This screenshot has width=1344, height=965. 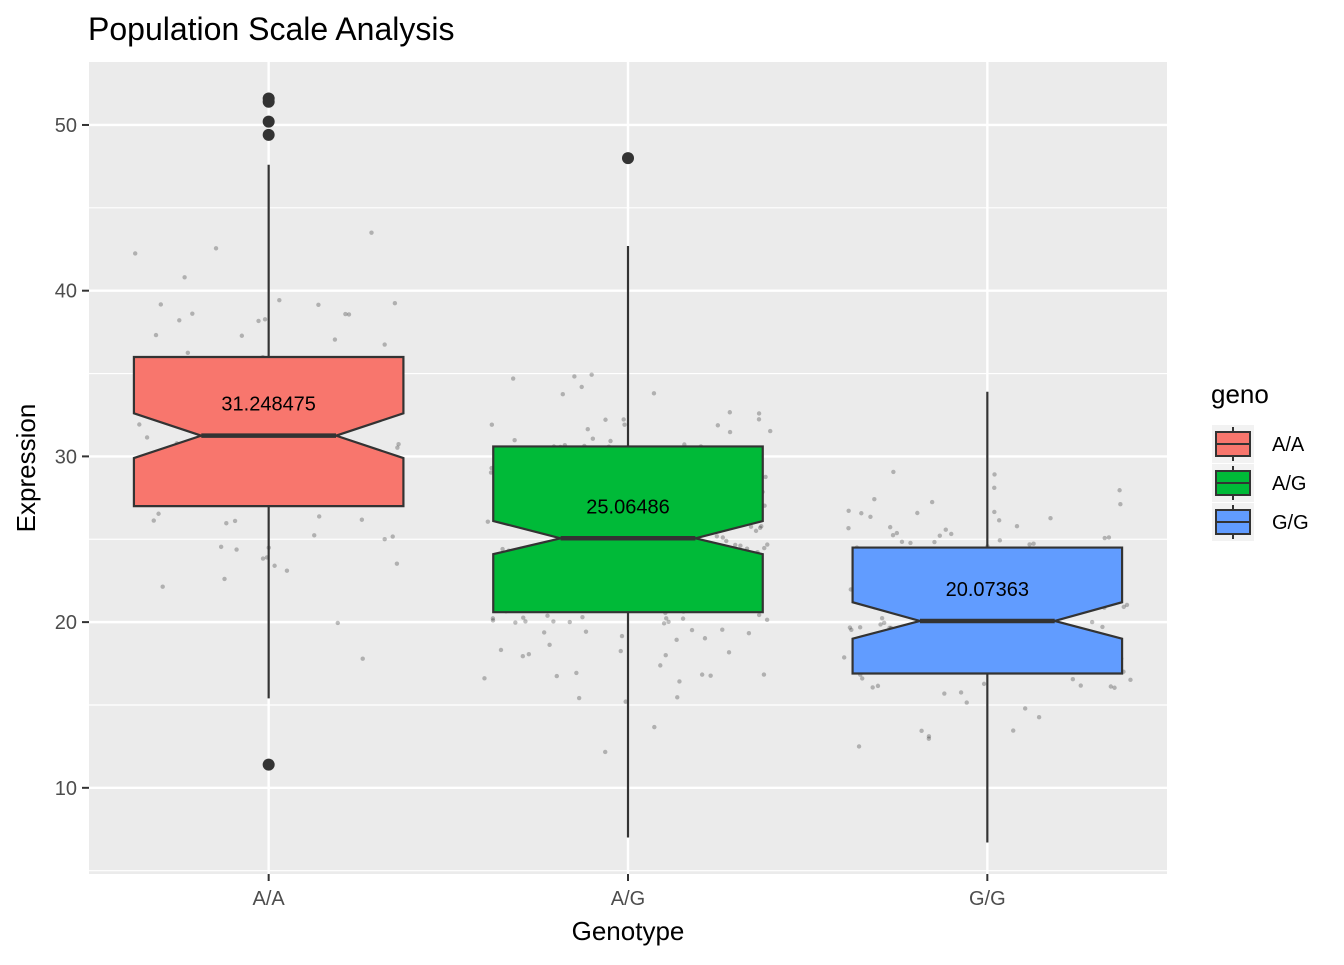 What do you see at coordinates (1288, 445) in the screenshot?
I see `legend-label: A/A` at bounding box center [1288, 445].